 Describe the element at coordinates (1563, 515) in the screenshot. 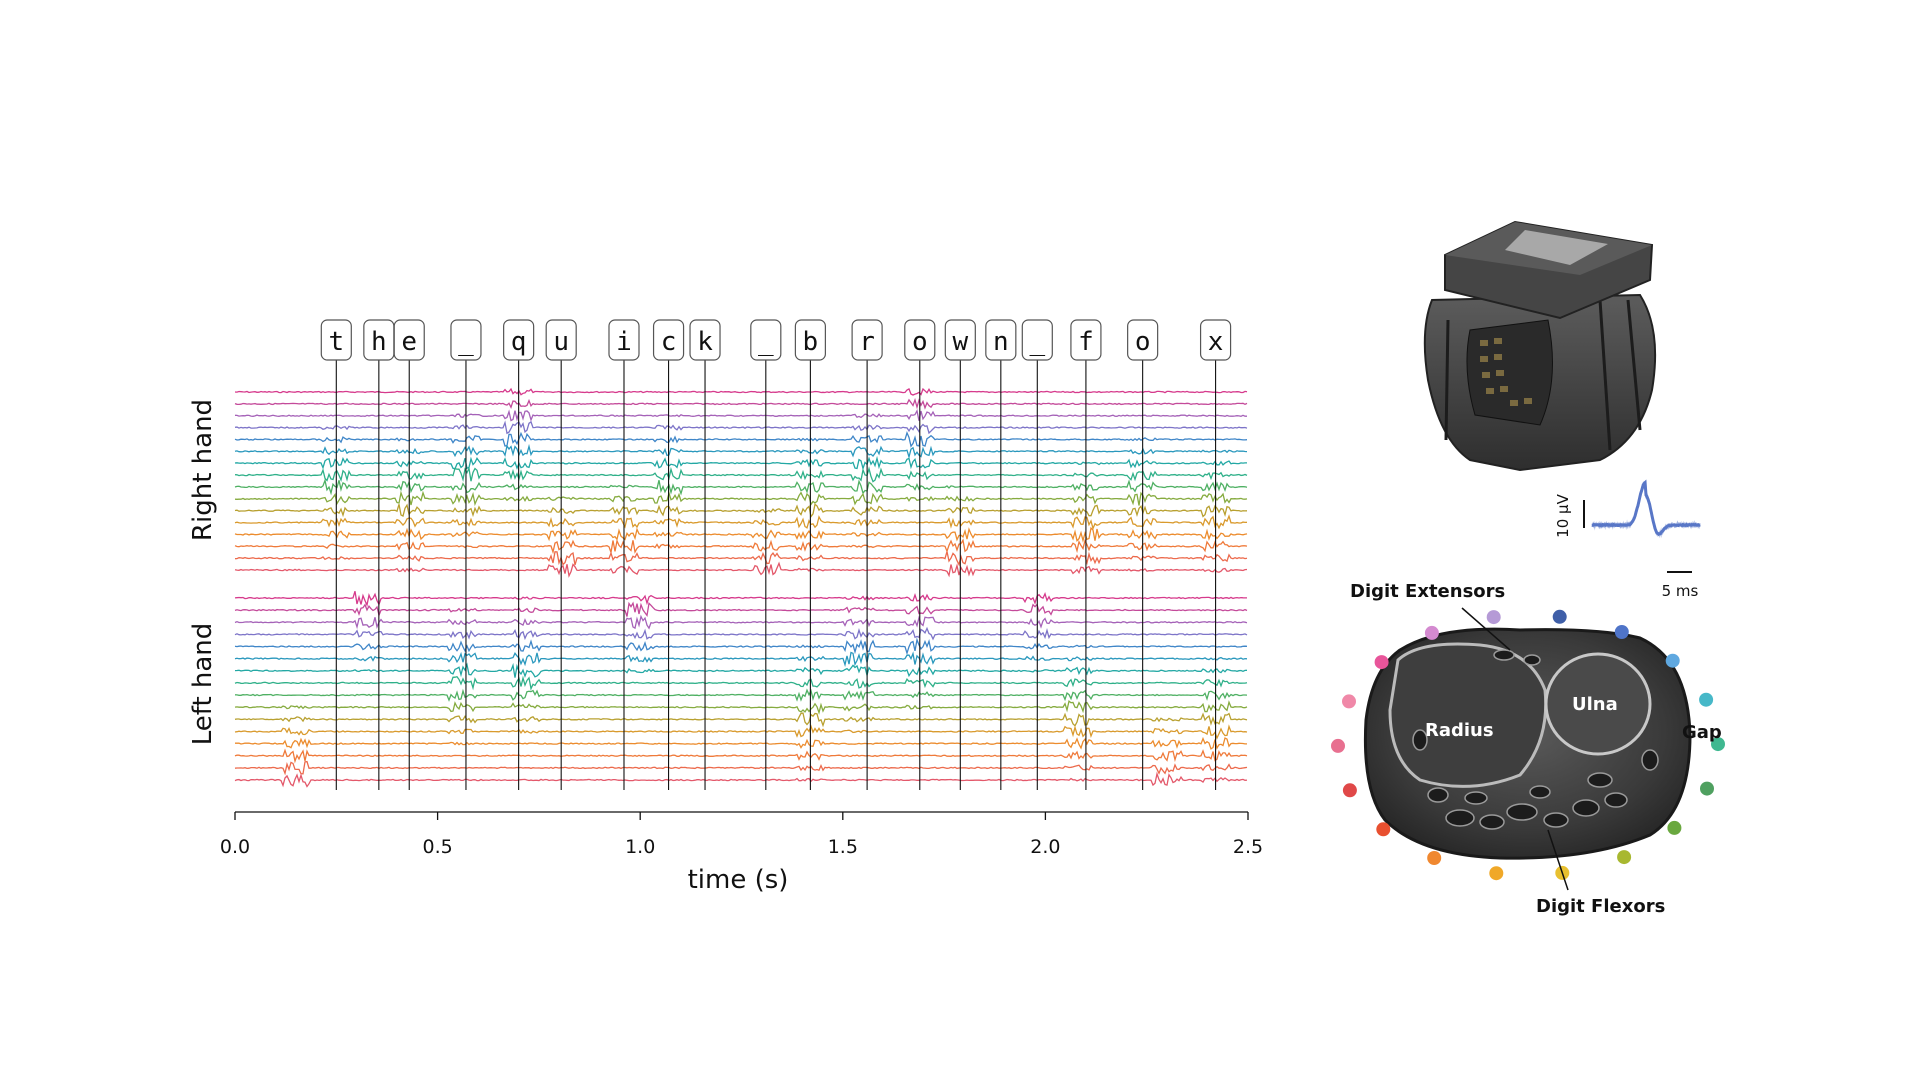

I see `scale-voltage-label: 10 μV` at that location.